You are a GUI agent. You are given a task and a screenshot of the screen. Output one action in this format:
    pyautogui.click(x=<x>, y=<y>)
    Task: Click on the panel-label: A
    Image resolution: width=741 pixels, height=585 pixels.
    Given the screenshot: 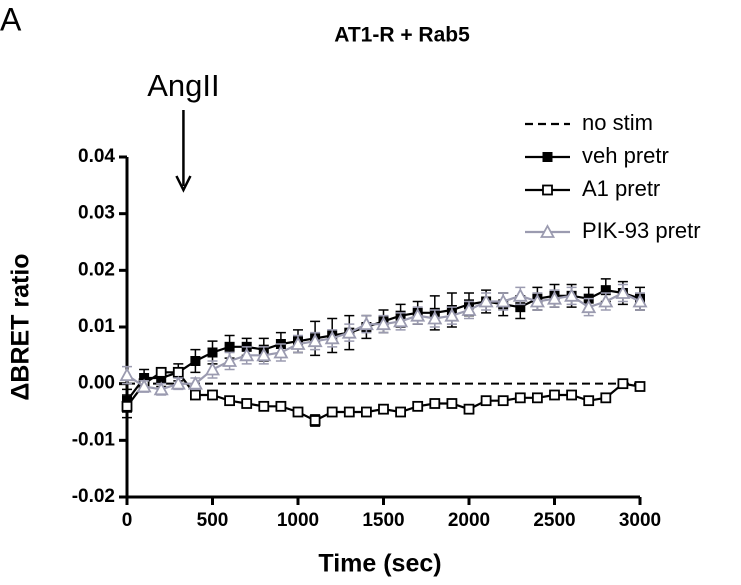 What is the action you would take?
    pyautogui.click(x=11, y=19)
    